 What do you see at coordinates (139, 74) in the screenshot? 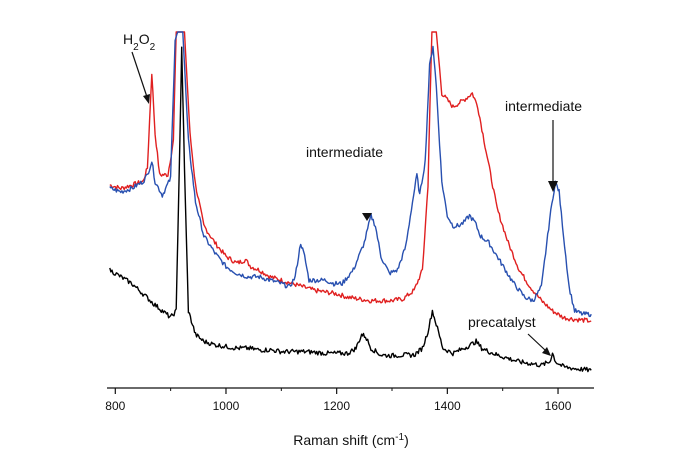
I see `h2o2-arrow-line` at bounding box center [139, 74].